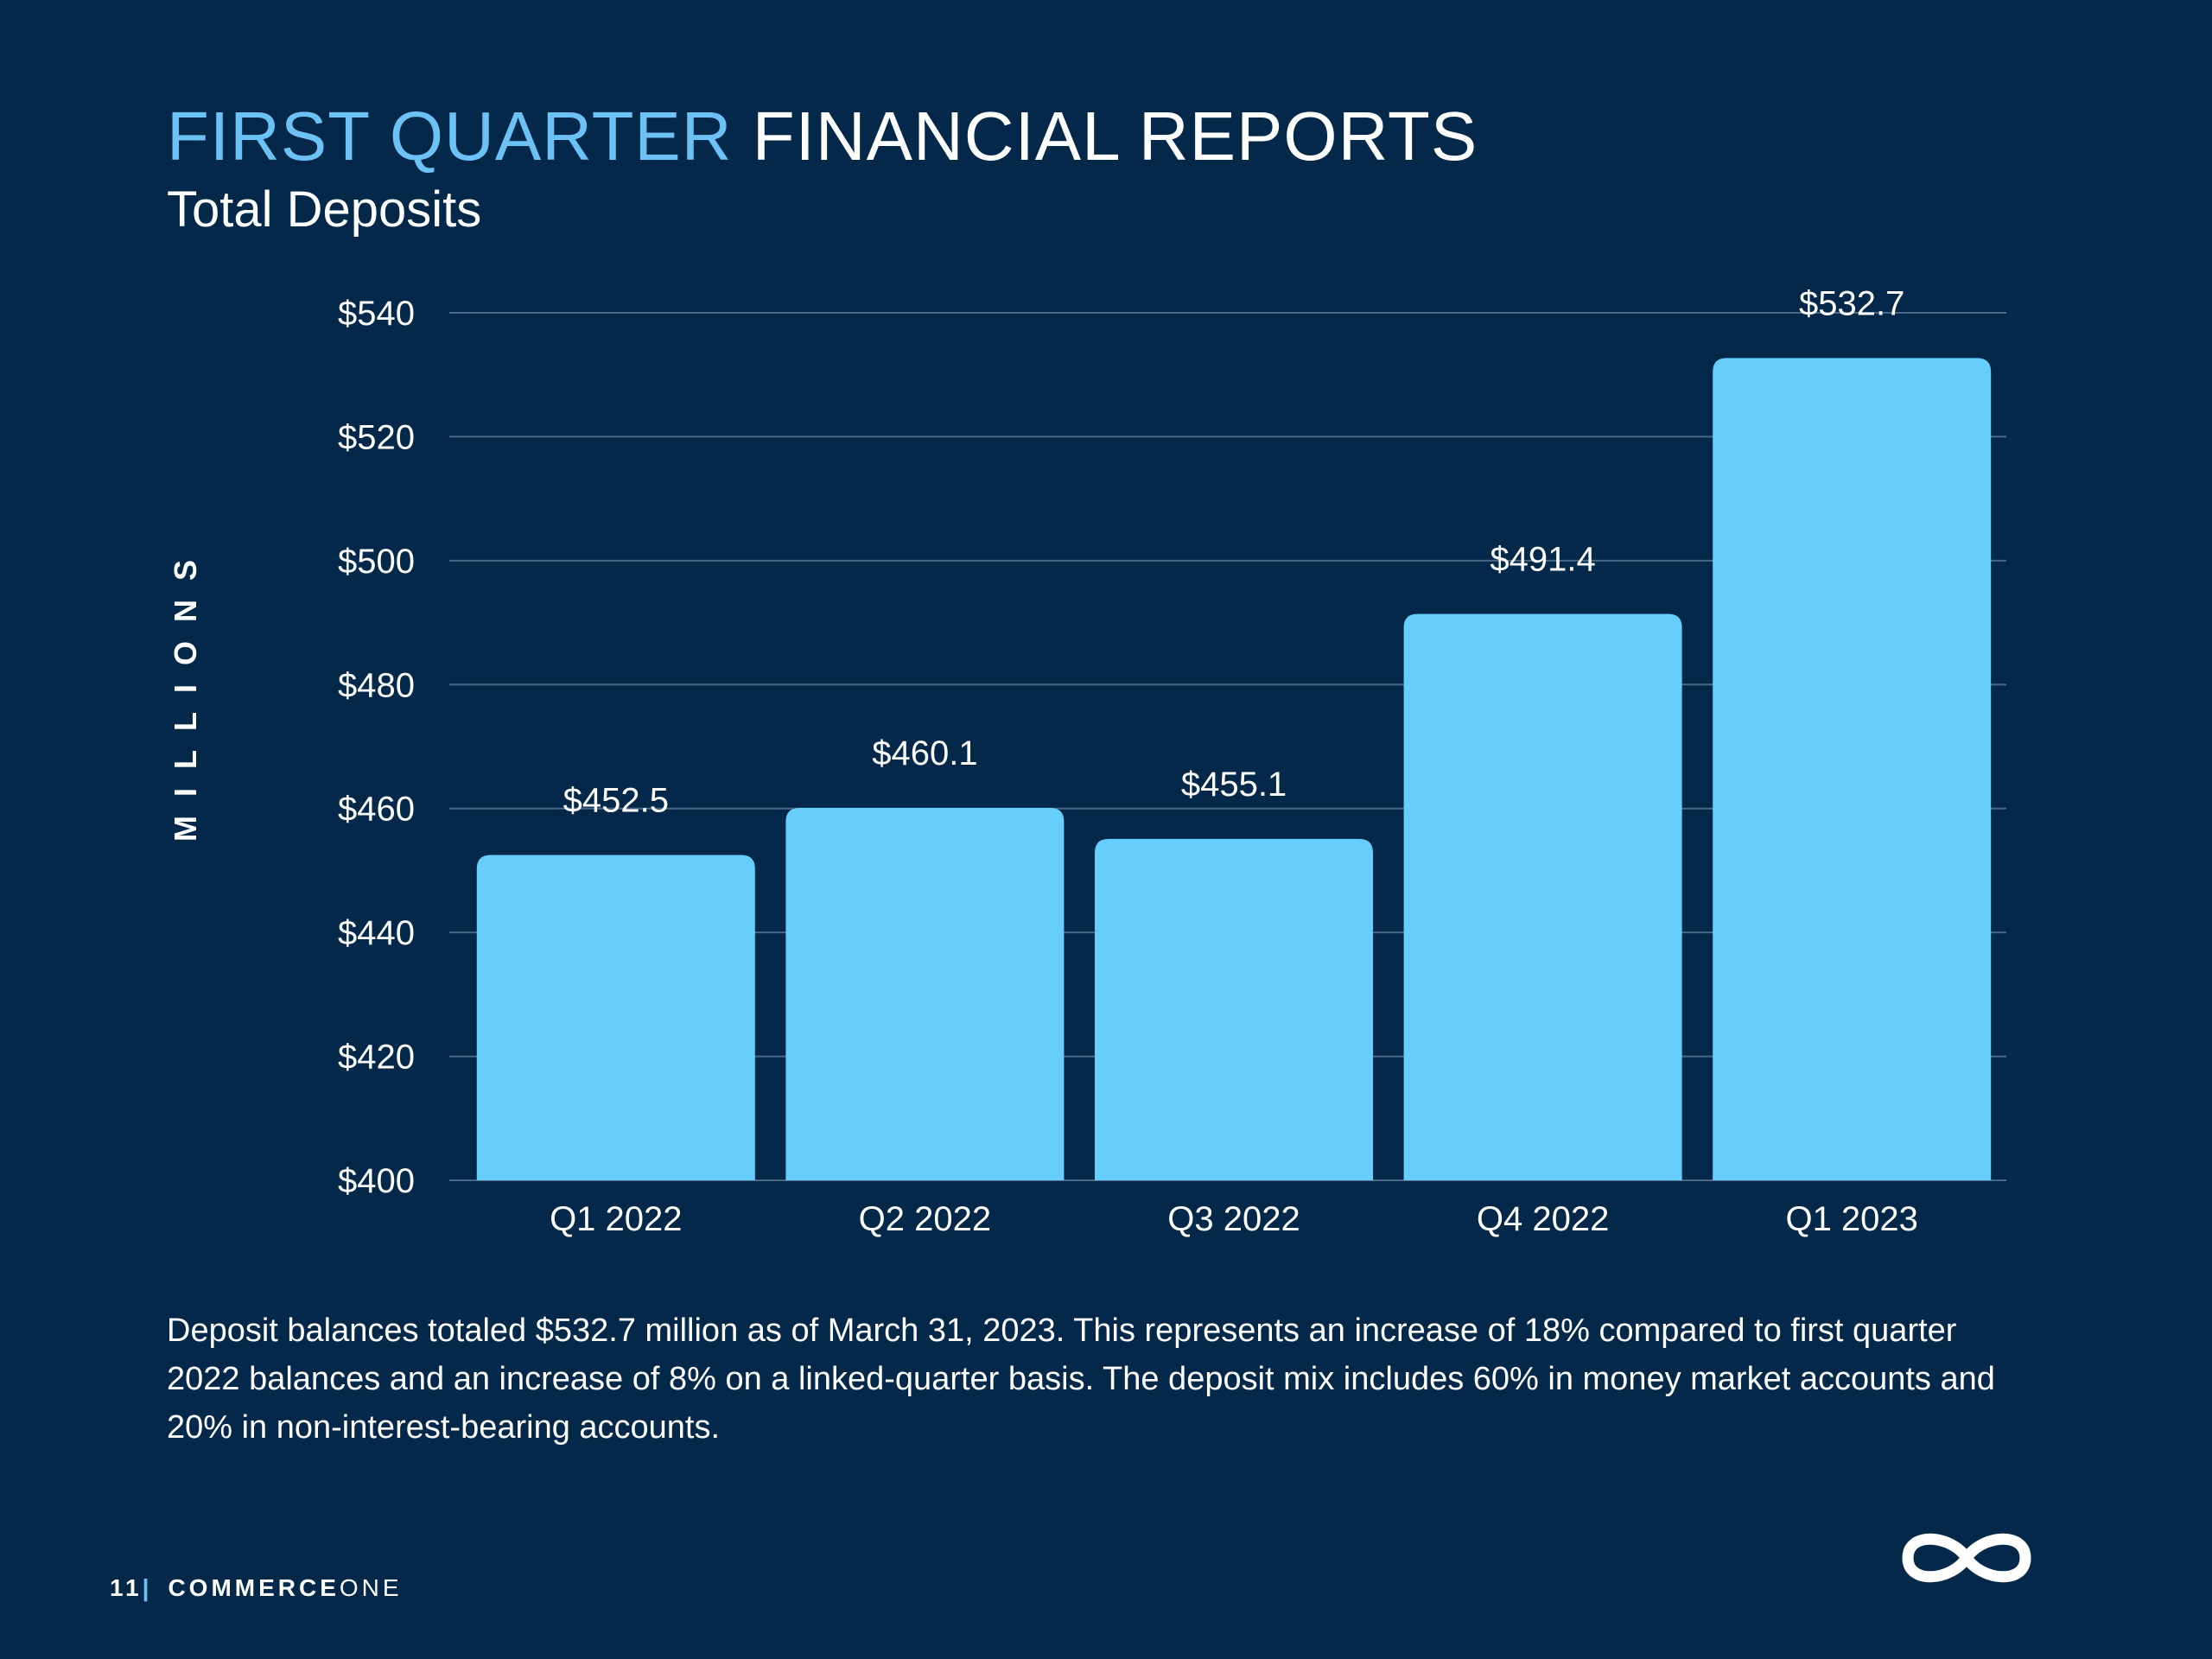  What do you see at coordinates (126, 1587) in the screenshot?
I see `page-number: 11` at bounding box center [126, 1587].